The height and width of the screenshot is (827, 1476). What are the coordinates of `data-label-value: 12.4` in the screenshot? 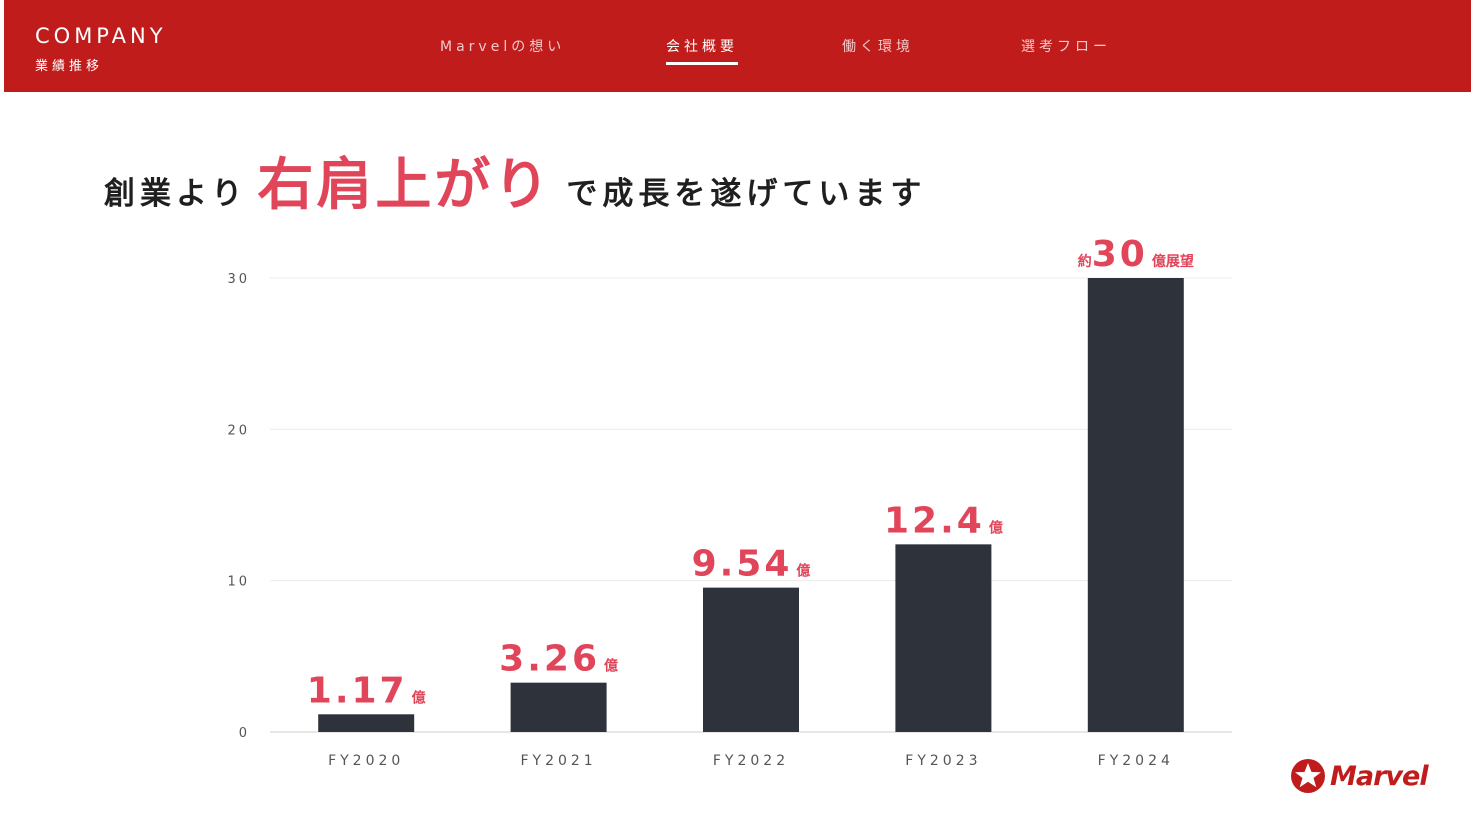 It's located at (934, 520).